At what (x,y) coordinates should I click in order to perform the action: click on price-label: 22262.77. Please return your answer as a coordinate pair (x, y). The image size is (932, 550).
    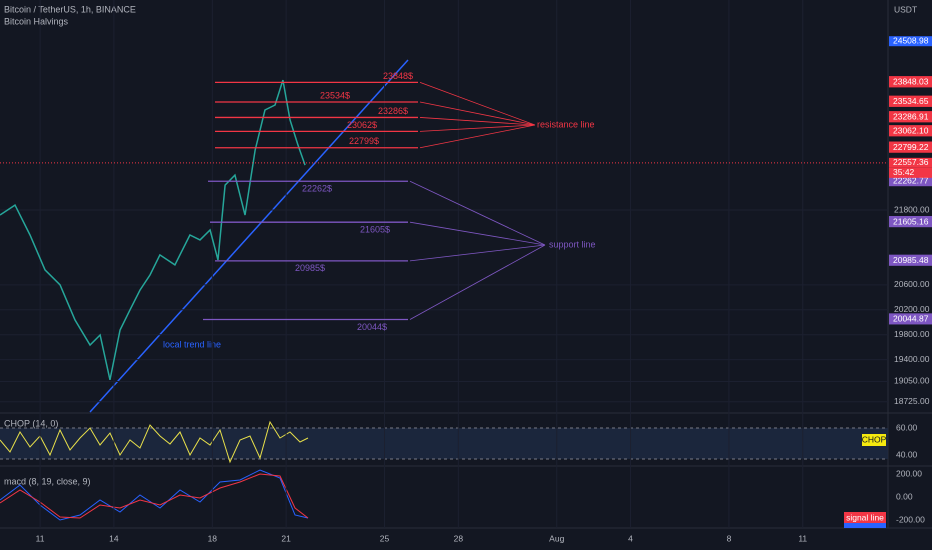
    Looking at the image, I should click on (911, 180).